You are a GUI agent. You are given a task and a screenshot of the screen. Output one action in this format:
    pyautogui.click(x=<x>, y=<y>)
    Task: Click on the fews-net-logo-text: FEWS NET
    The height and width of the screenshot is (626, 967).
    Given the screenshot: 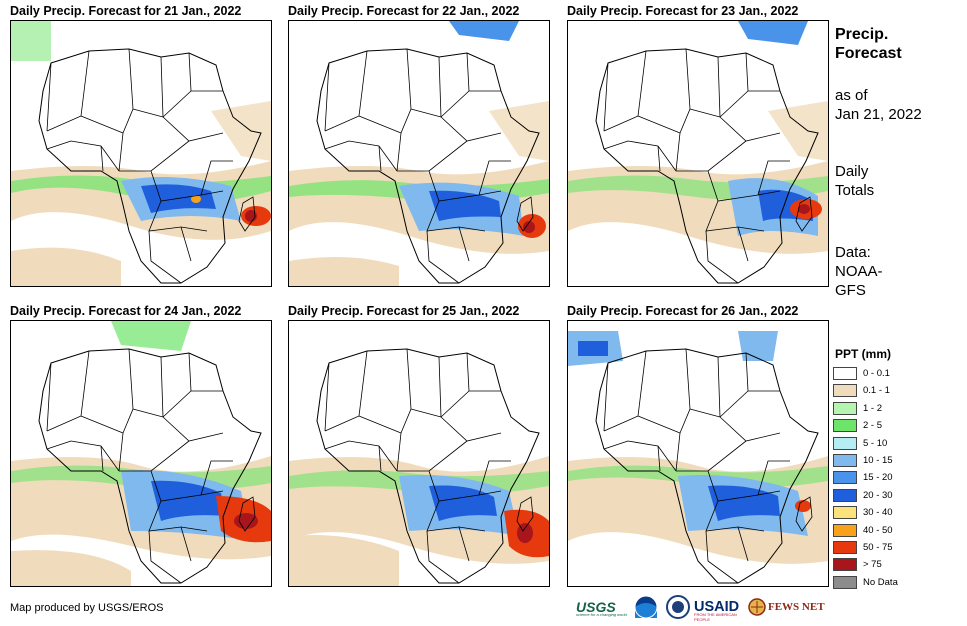 What is the action you would take?
    pyautogui.click(x=796, y=607)
    